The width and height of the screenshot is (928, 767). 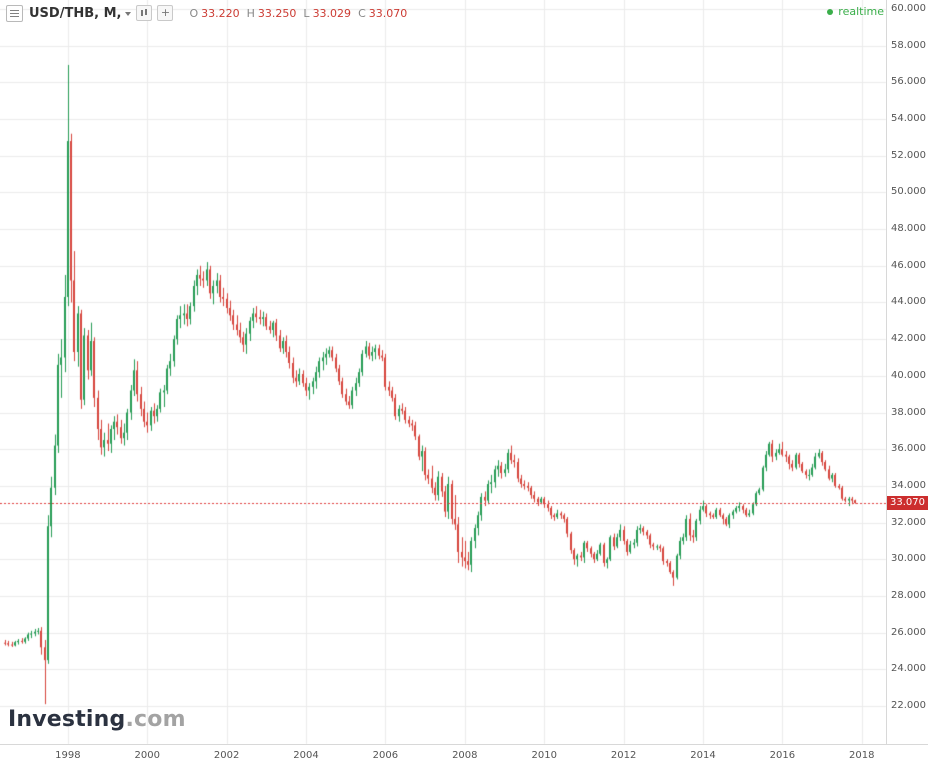 What do you see at coordinates (908, 522) in the screenshot?
I see `price-tick-label: 32.000` at bounding box center [908, 522].